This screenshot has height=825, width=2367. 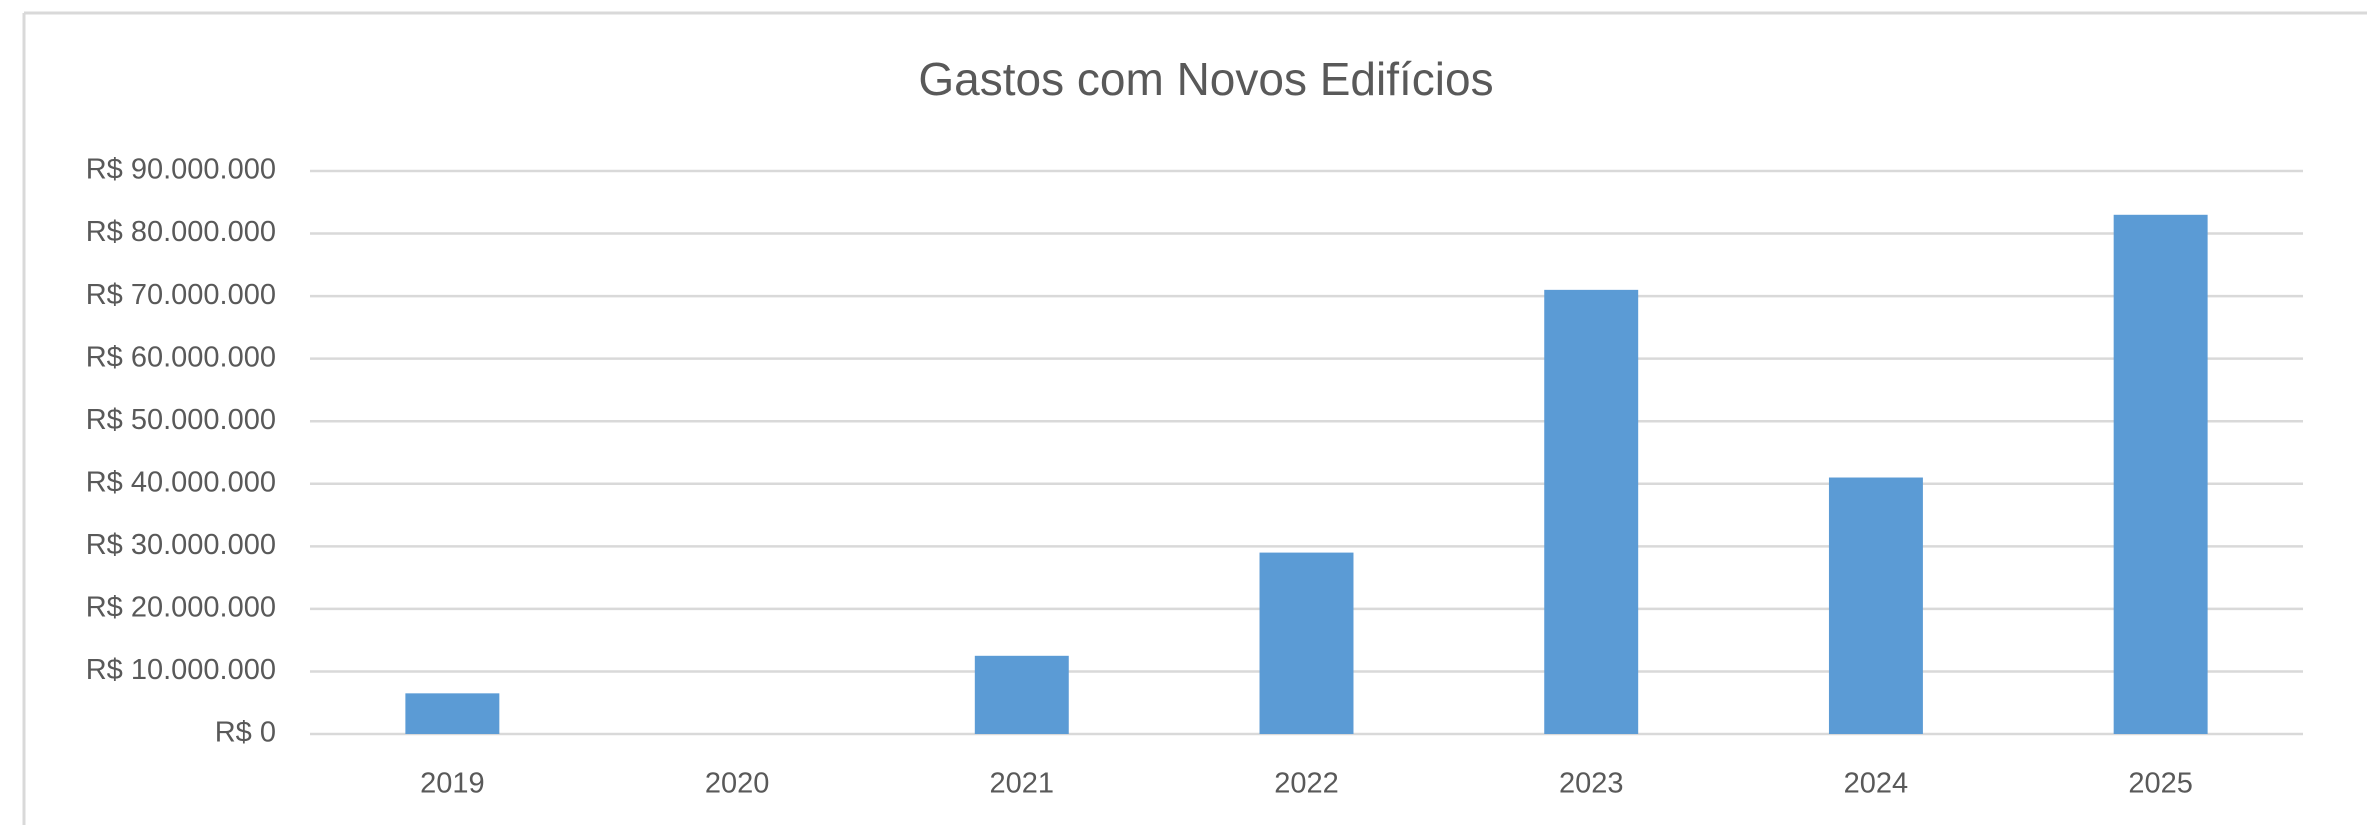 What do you see at coordinates (1205, 79) in the screenshot?
I see `chart-title: Gastos com Novos Edifícios` at bounding box center [1205, 79].